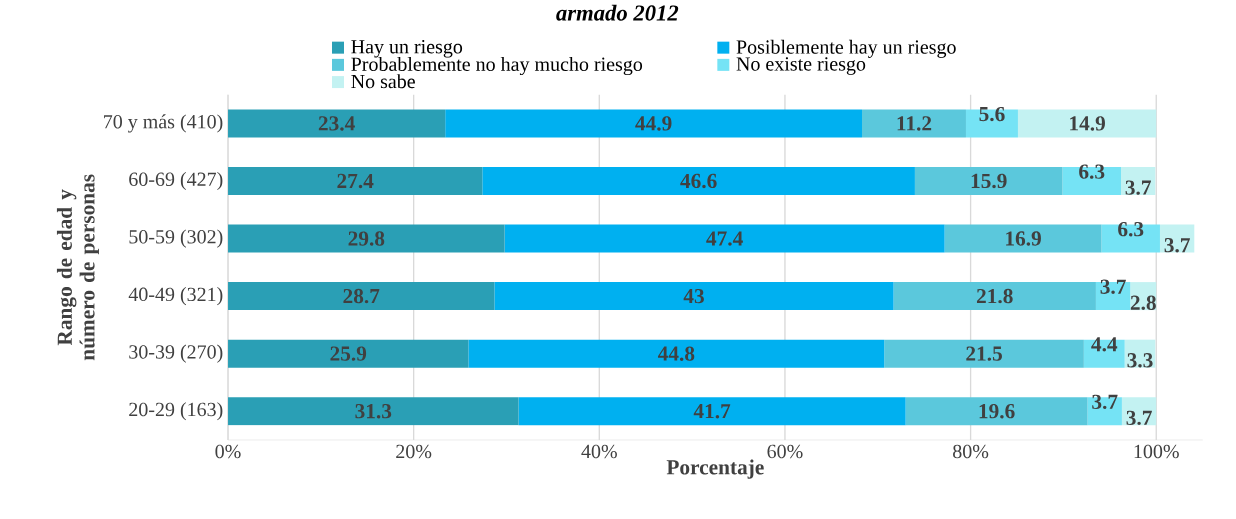 The height and width of the screenshot is (519, 1236). I want to click on data-label: 21.5, so click(984, 354).